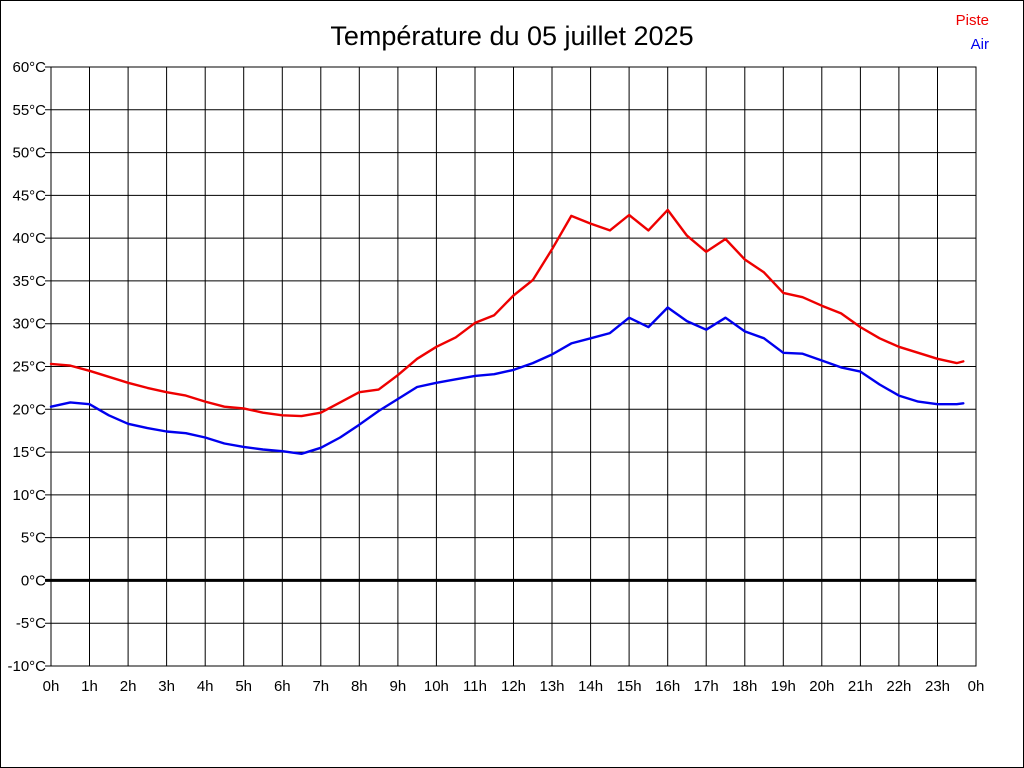 The image size is (1024, 768). Describe the element at coordinates (26, 666) in the screenshot. I see `y-tick-label: -10°C` at that location.